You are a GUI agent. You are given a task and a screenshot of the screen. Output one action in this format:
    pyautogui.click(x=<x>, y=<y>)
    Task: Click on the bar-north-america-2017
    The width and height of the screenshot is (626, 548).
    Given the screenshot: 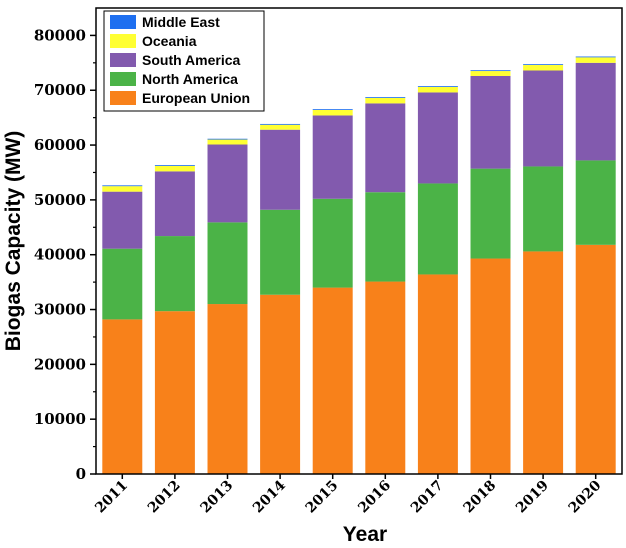 What is the action you would take?
    pyautogui.click(x=437, y=229)
    